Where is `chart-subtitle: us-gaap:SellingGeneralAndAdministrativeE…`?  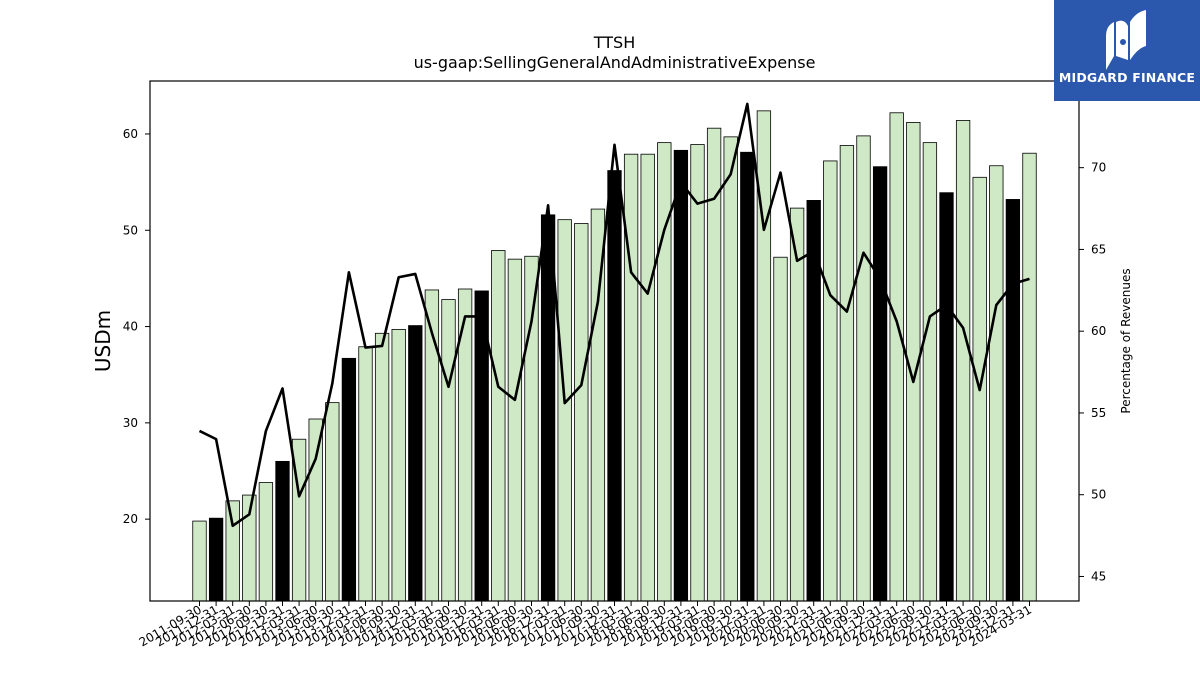
chart-subtitle: us-gaap:SellingGeneralAndAdministrativeE… is located at coordinates (615, 62).